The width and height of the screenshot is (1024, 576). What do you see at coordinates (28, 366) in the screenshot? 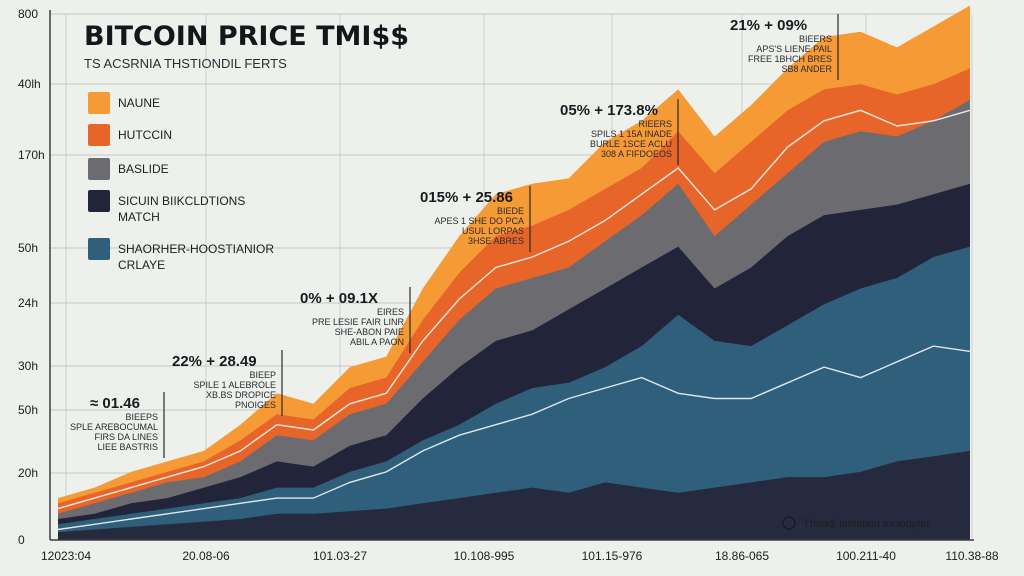
I see `y-tick-label: 30h` at bounding box center [28, 366].